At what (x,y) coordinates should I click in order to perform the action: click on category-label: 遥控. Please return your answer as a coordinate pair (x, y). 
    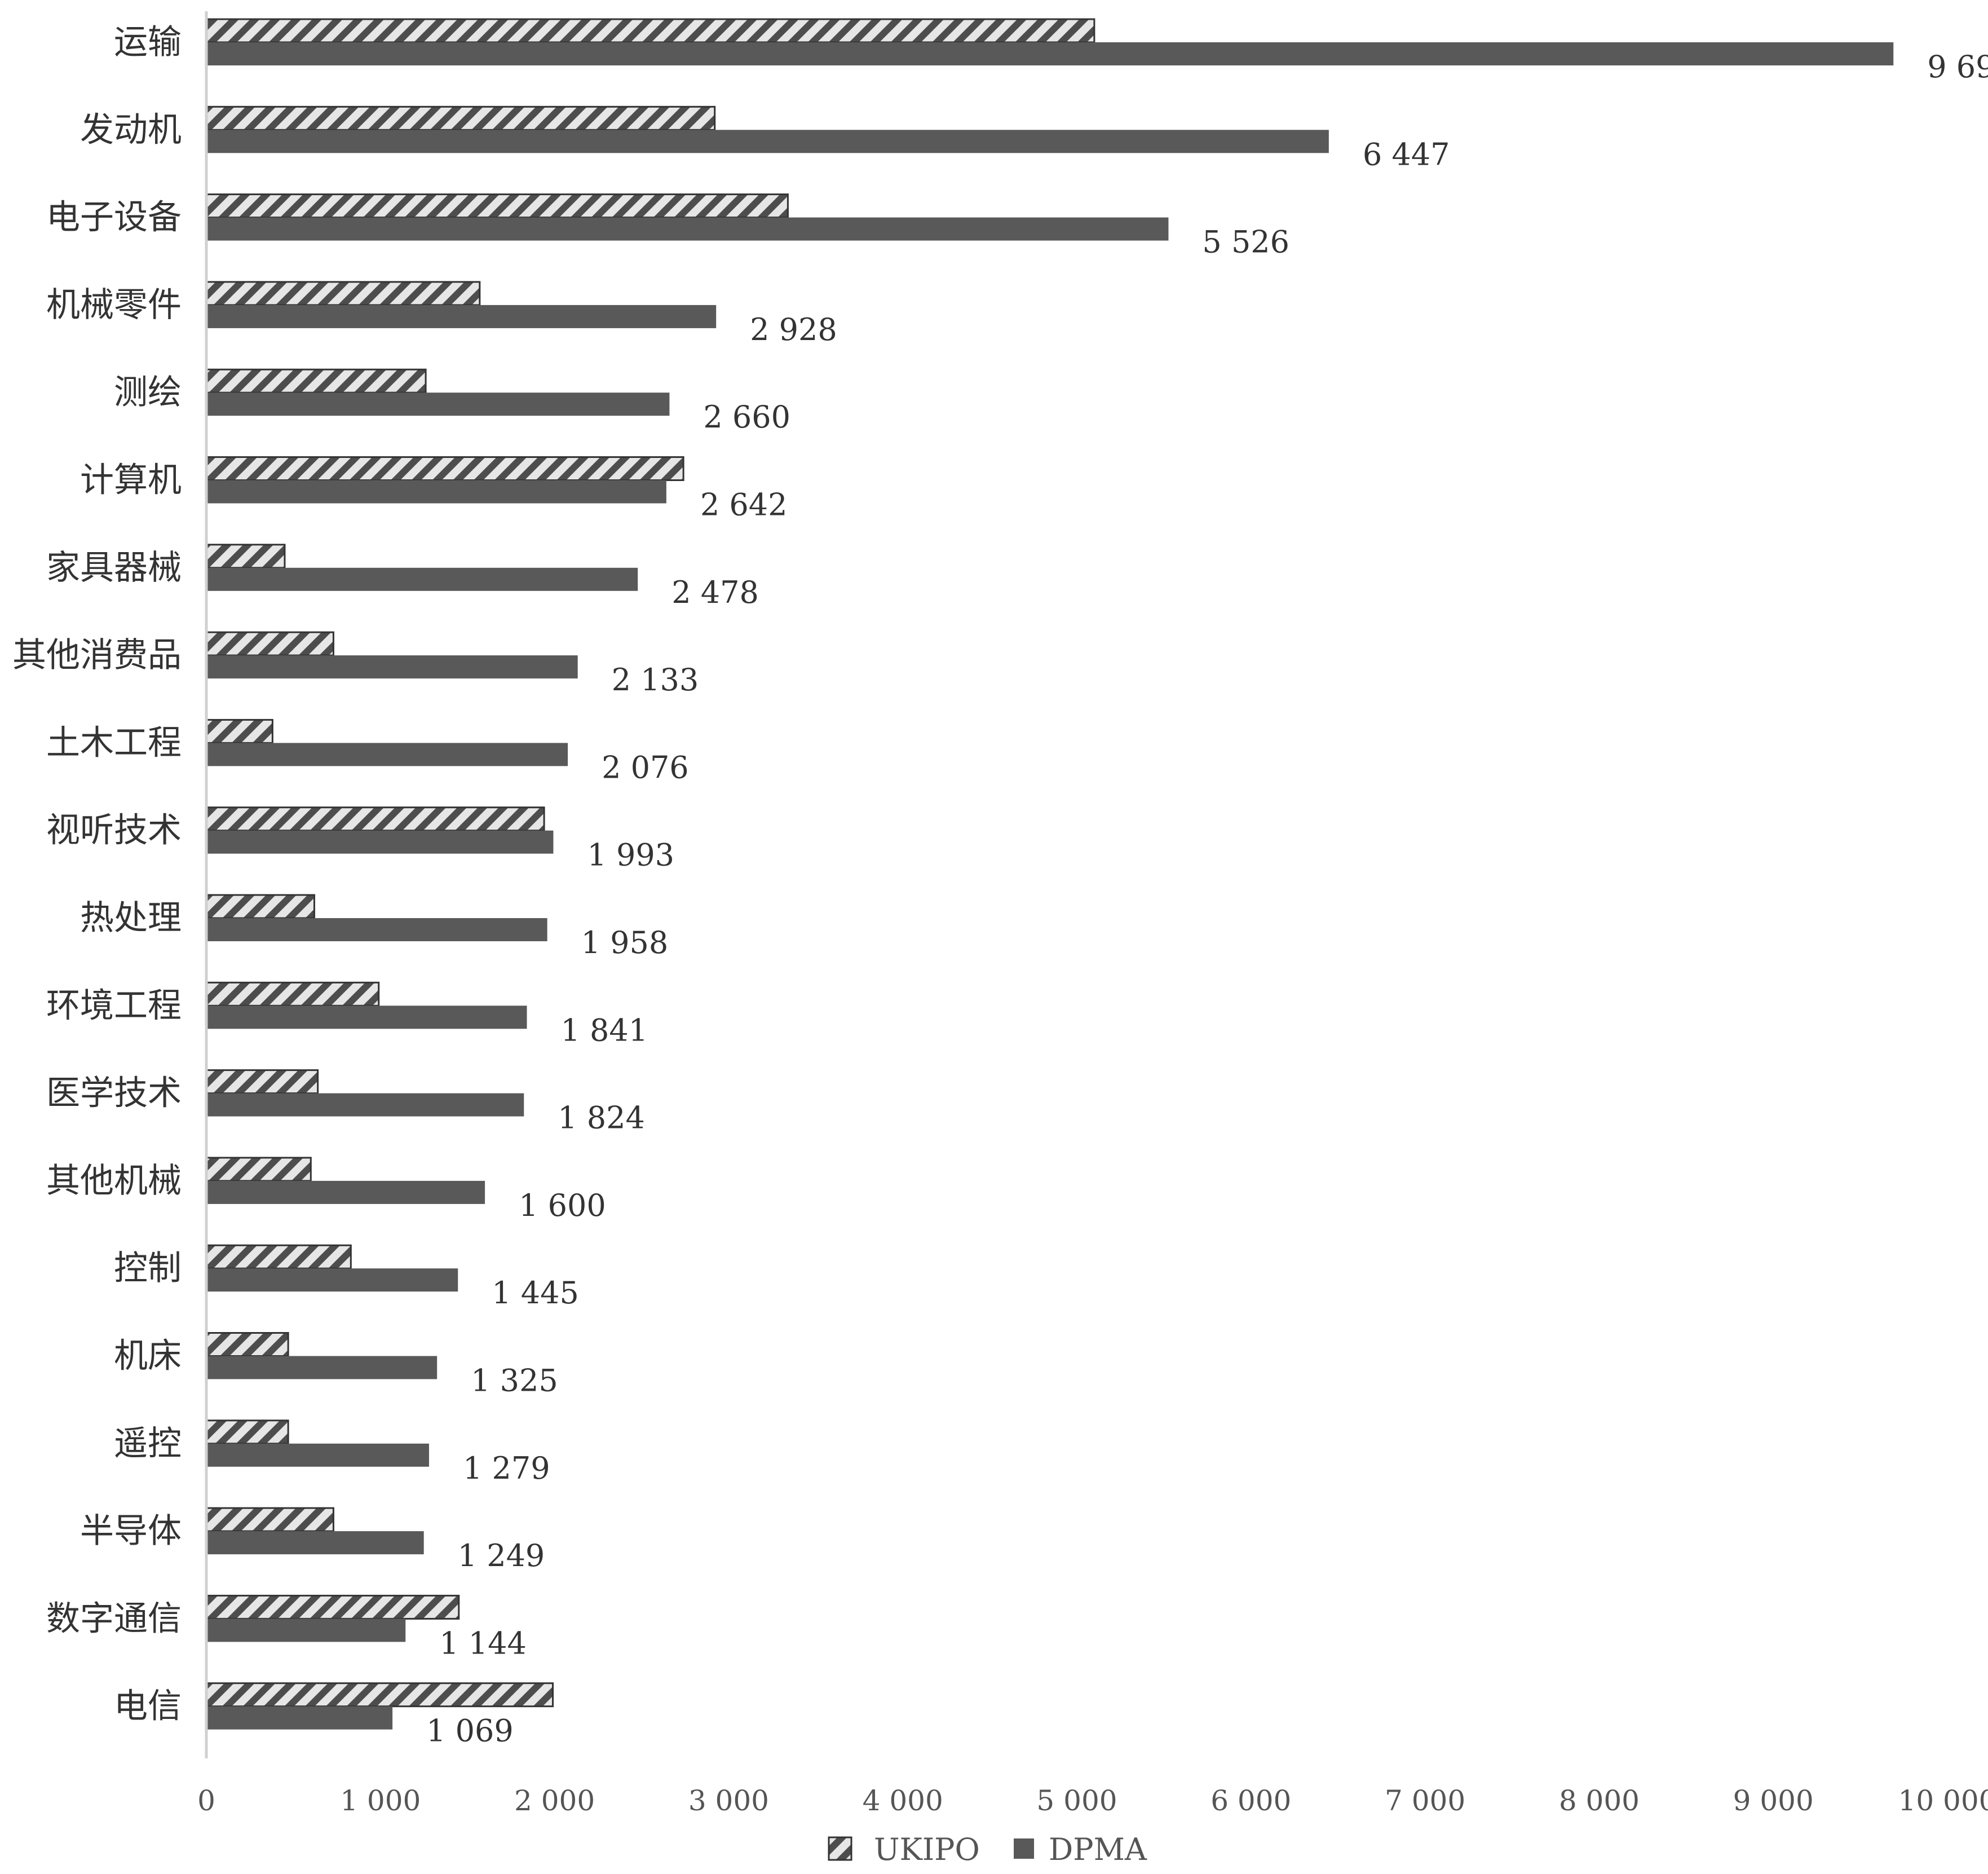
    Looking at the image, I should click on (148, 1443).